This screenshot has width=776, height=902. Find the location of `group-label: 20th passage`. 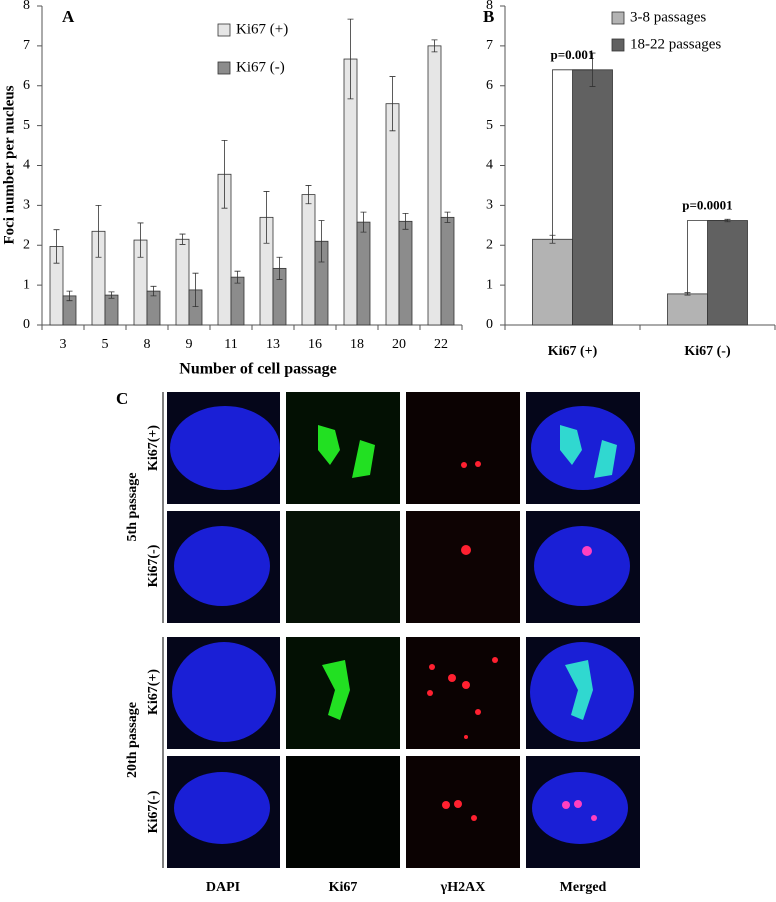

group-label: 20th passage is located at coordinates (132, 740).